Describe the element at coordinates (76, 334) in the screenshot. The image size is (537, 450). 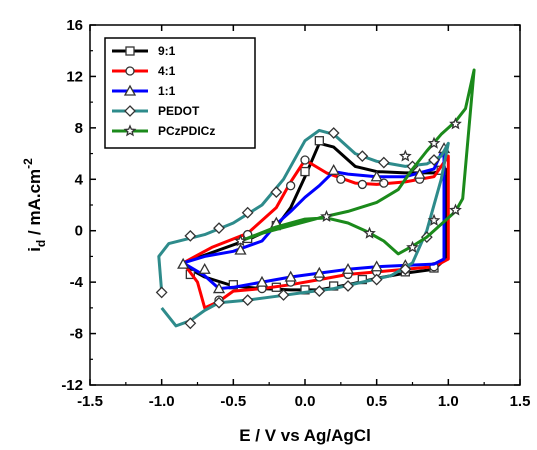
I see `y-tick-label: -8` at that location.